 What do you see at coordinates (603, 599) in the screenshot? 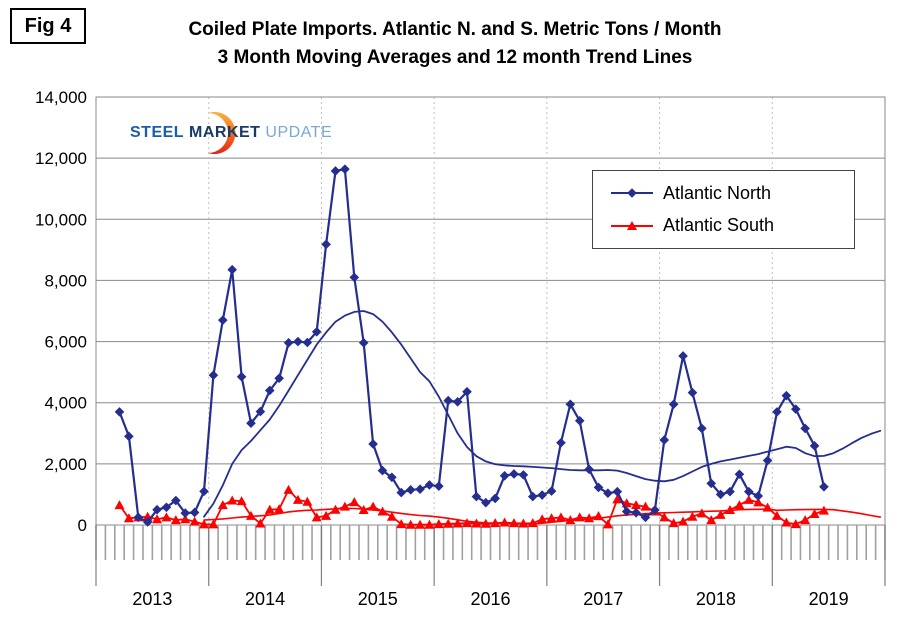
I see `svg-text: 2017` at bounding box center [603, 599].